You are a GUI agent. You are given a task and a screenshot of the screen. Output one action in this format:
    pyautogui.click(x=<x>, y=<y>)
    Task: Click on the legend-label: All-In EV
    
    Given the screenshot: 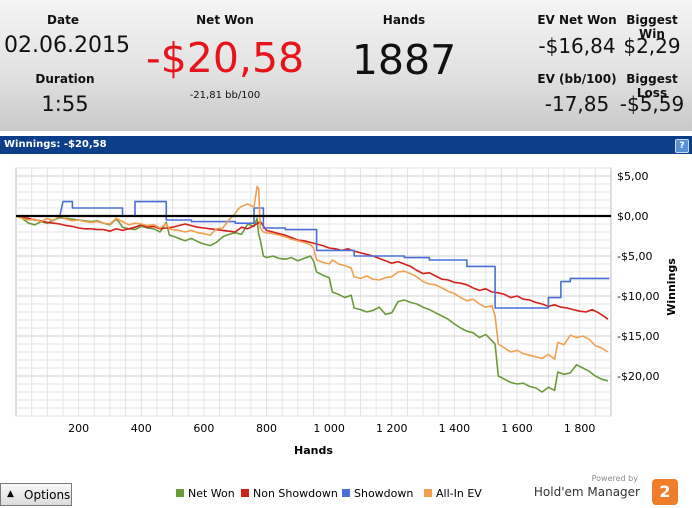 What is the action you would take?
    pyautogui.click(x=459, y=493)
    